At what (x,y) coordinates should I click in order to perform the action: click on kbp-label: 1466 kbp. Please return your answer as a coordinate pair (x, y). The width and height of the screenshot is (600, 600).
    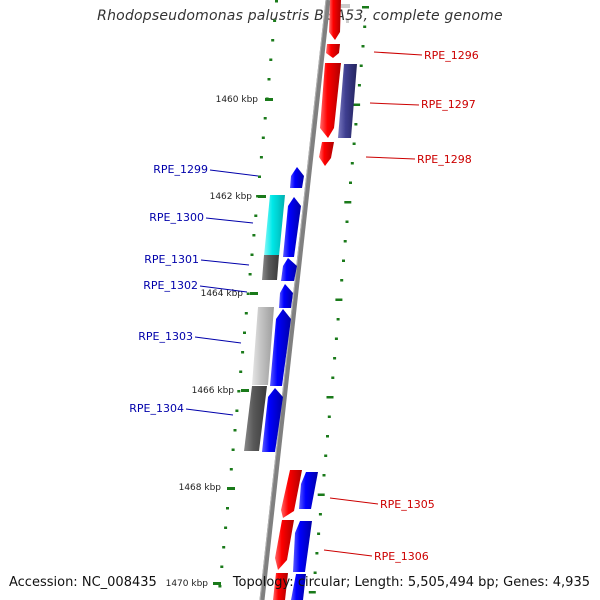
    Looking at the image, I should click on (213, 391).